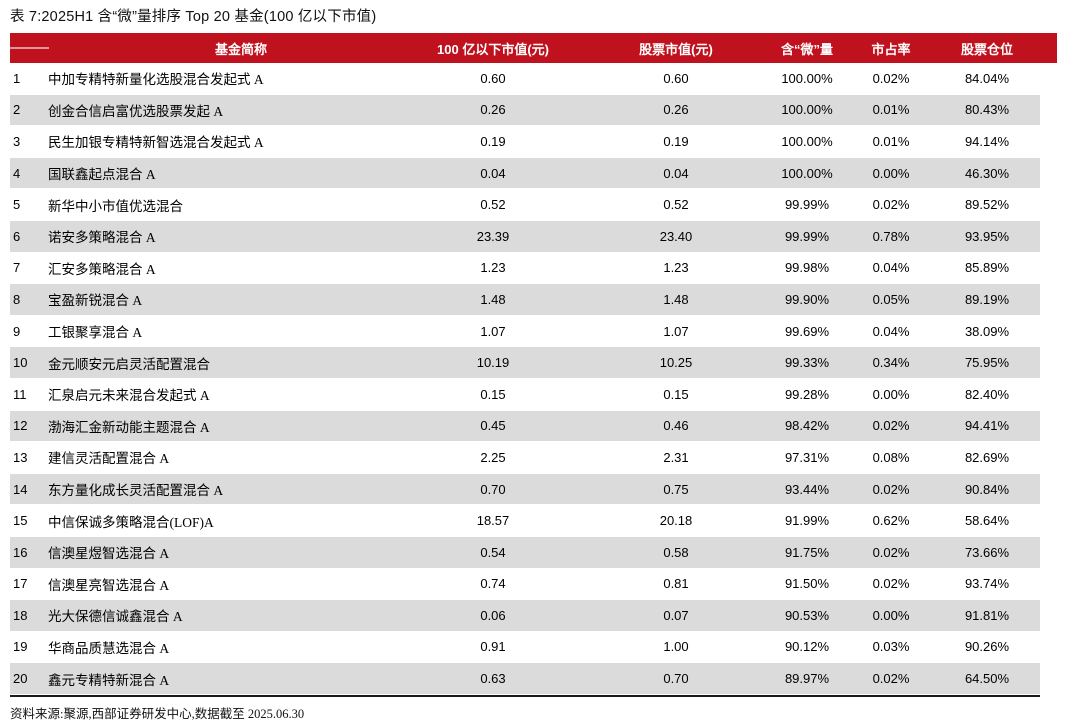 The width and height of the screenshot is (1080, 724). What do you see at coordinates (20, 615) in the screenshot?
I see `cell-rank: 18` at bounding box center [20, 615].